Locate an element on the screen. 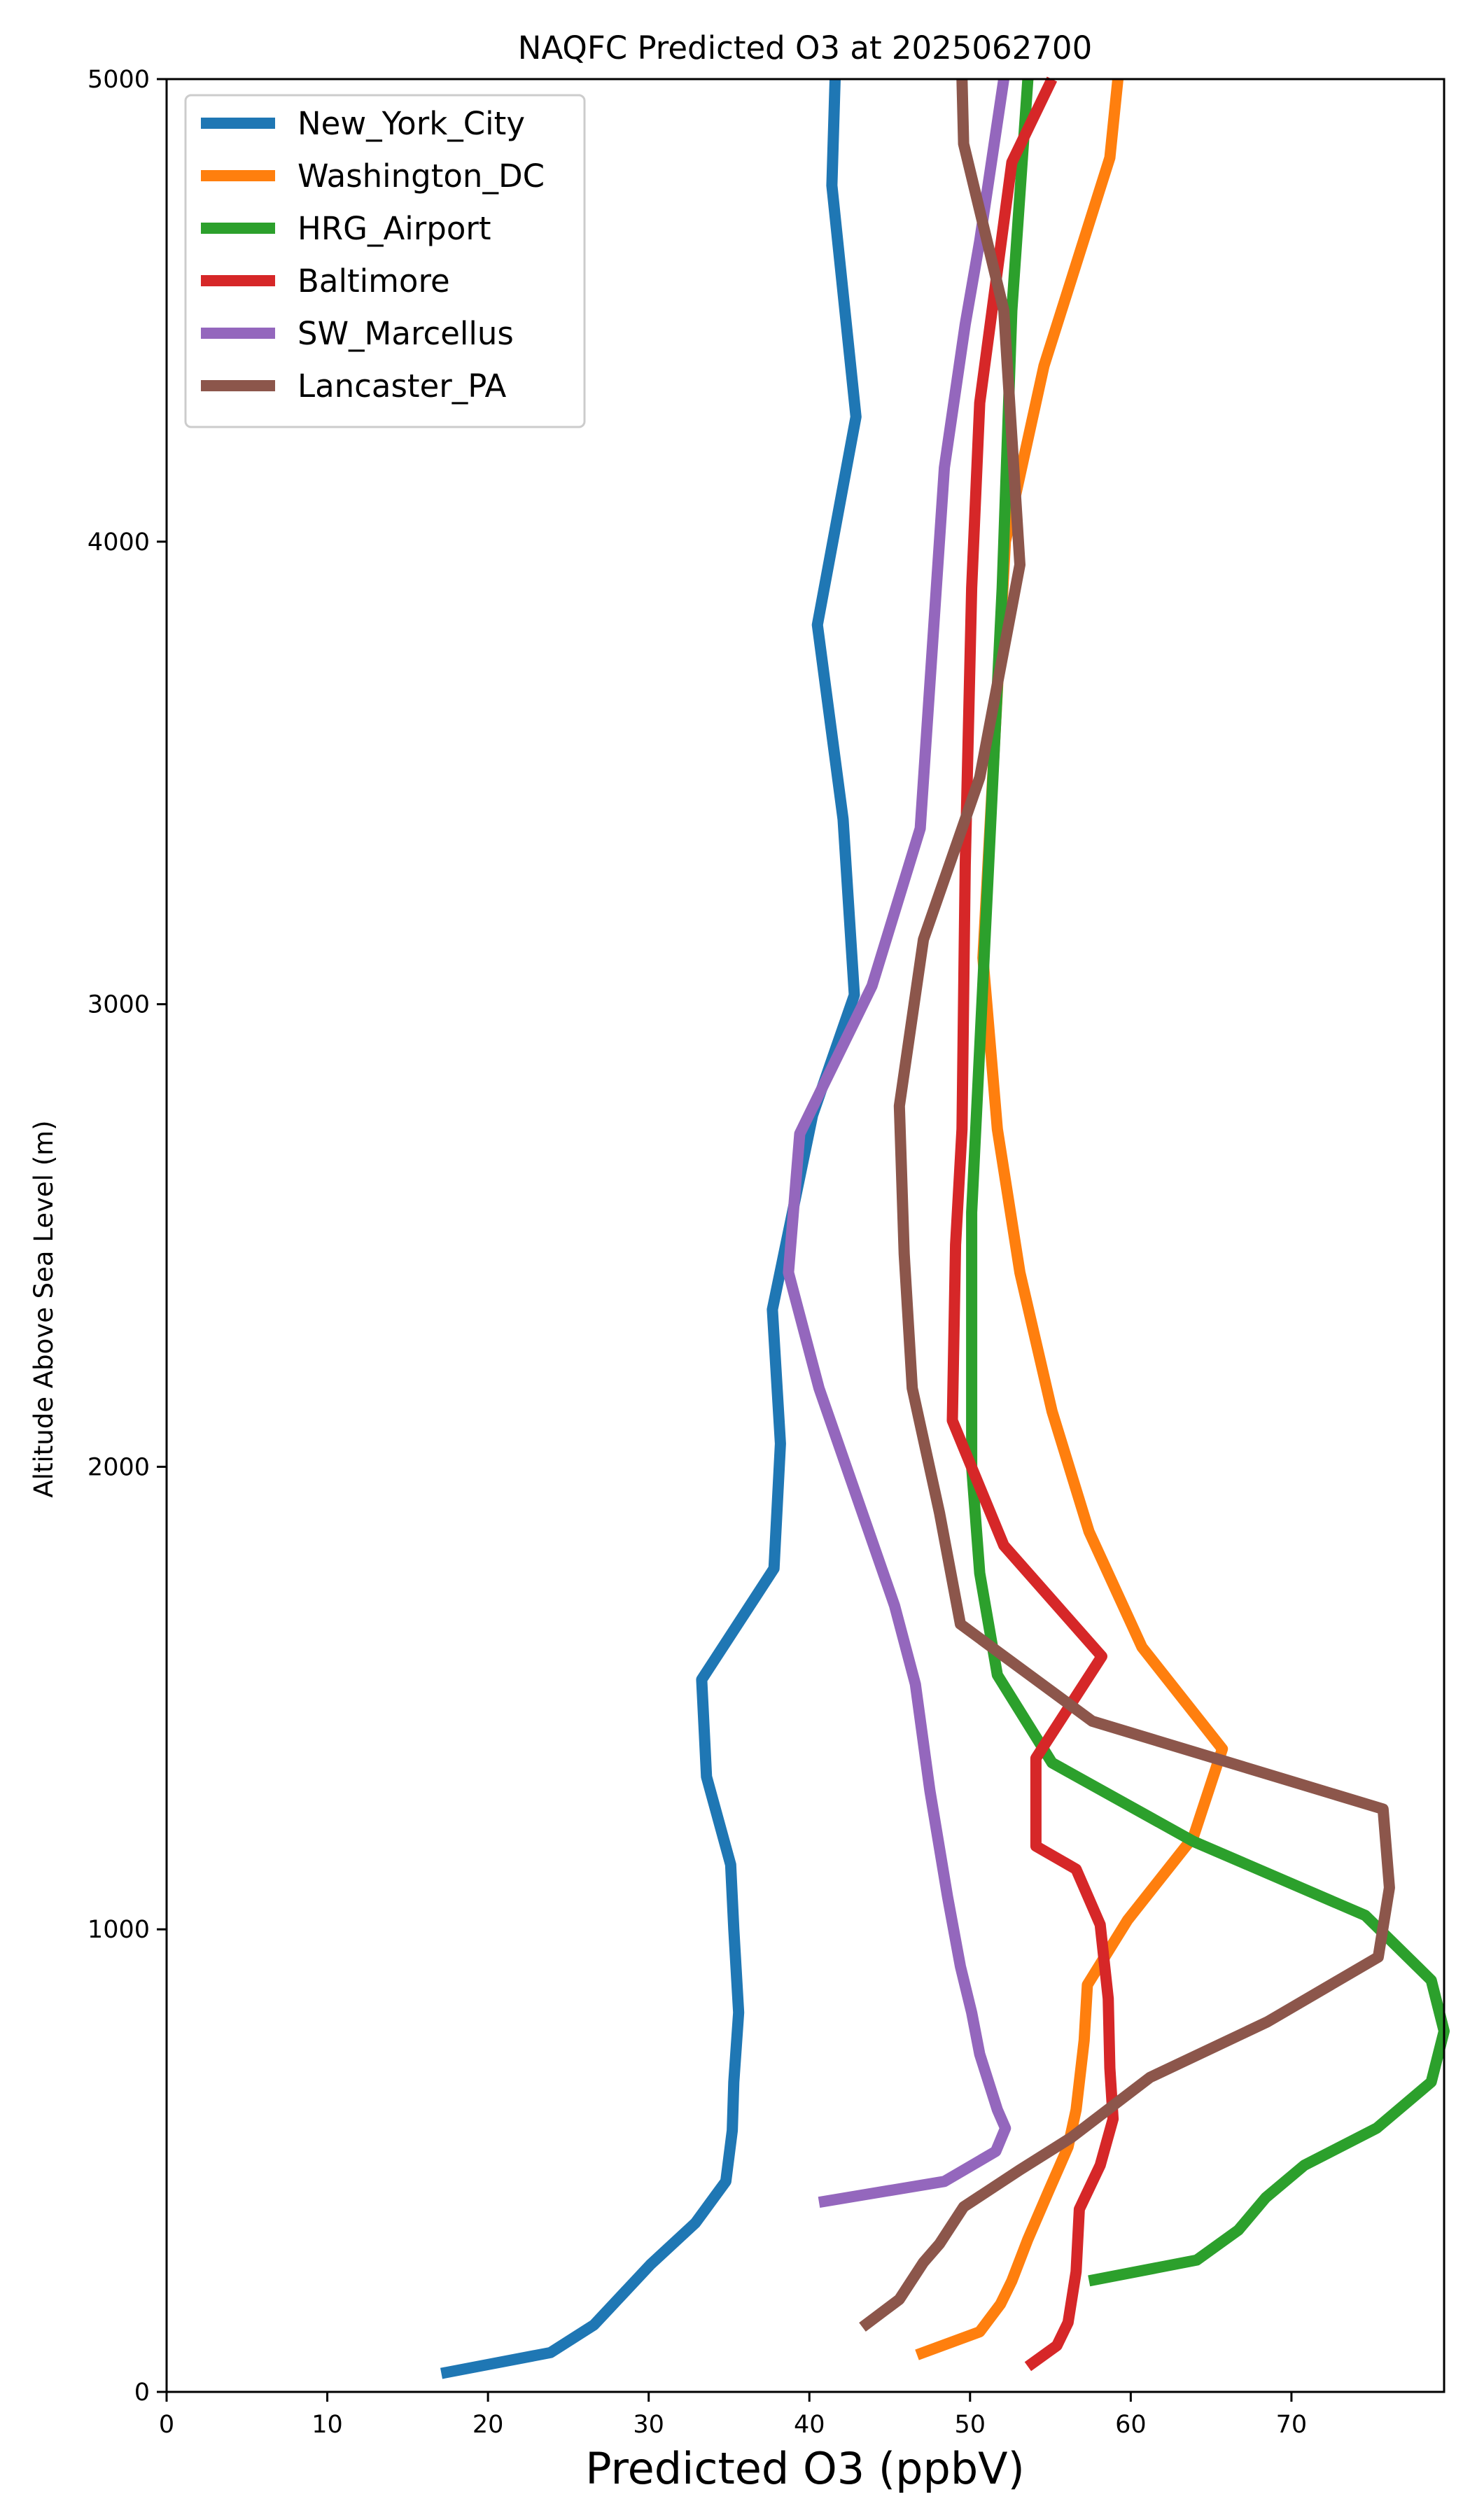  x-tick-label: 0 is located at coordinates (166, 2425).